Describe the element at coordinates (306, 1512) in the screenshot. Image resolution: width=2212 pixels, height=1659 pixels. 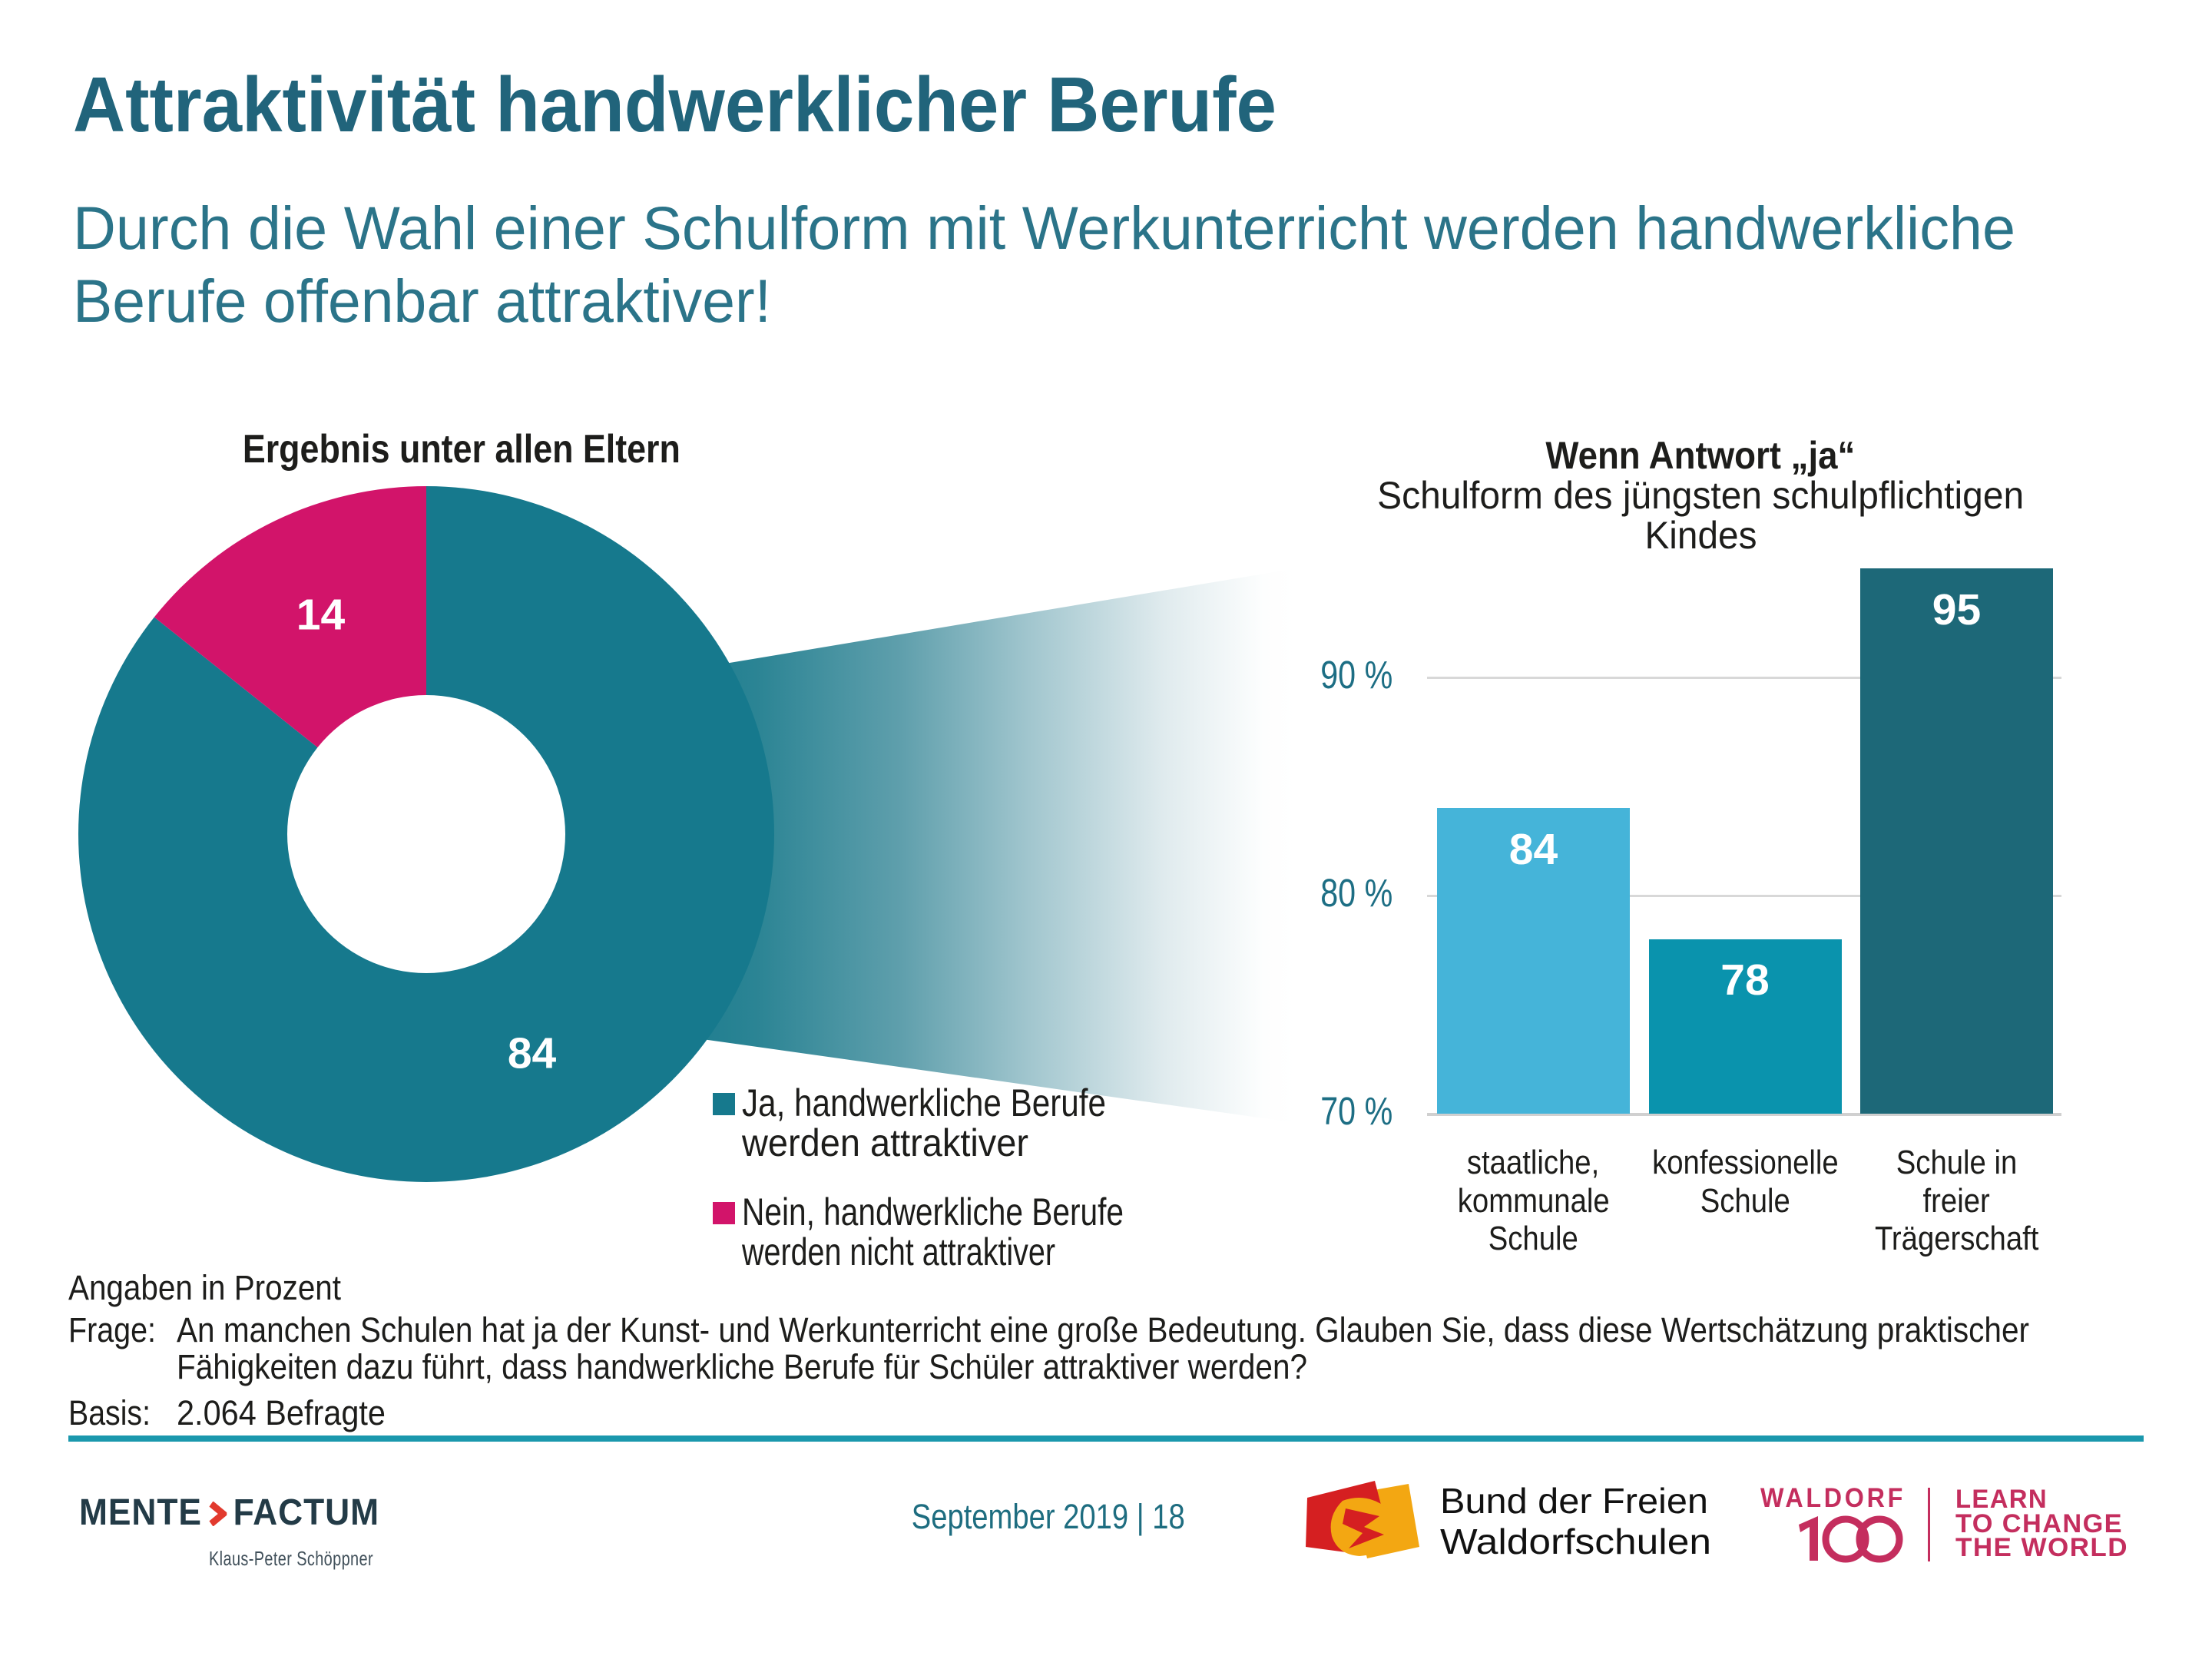
I see `factum-word: FACTUM` at that location.